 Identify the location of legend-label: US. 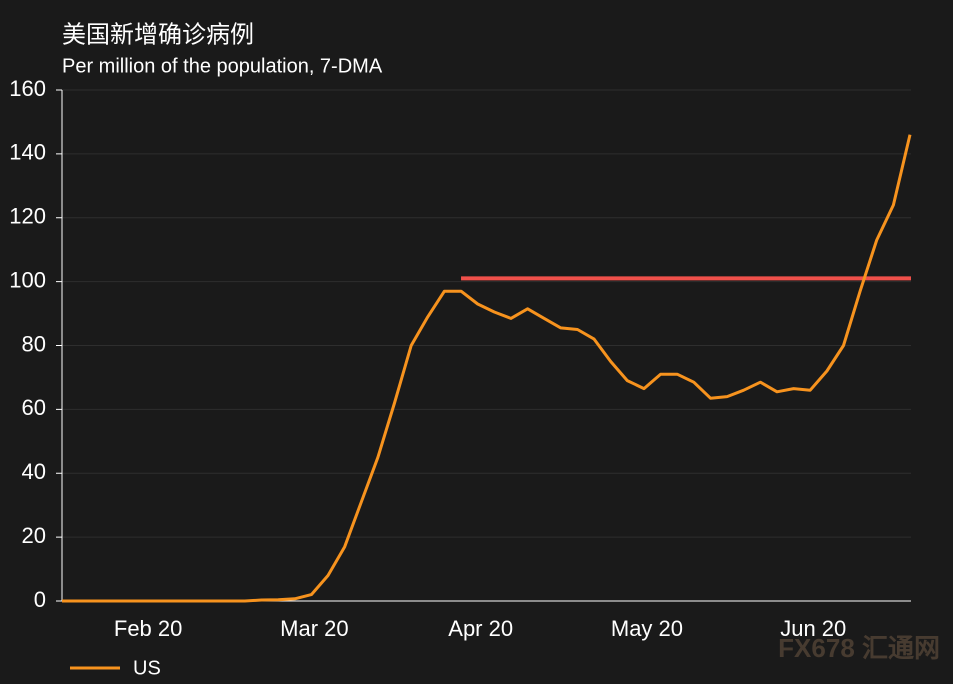
(147, 668).